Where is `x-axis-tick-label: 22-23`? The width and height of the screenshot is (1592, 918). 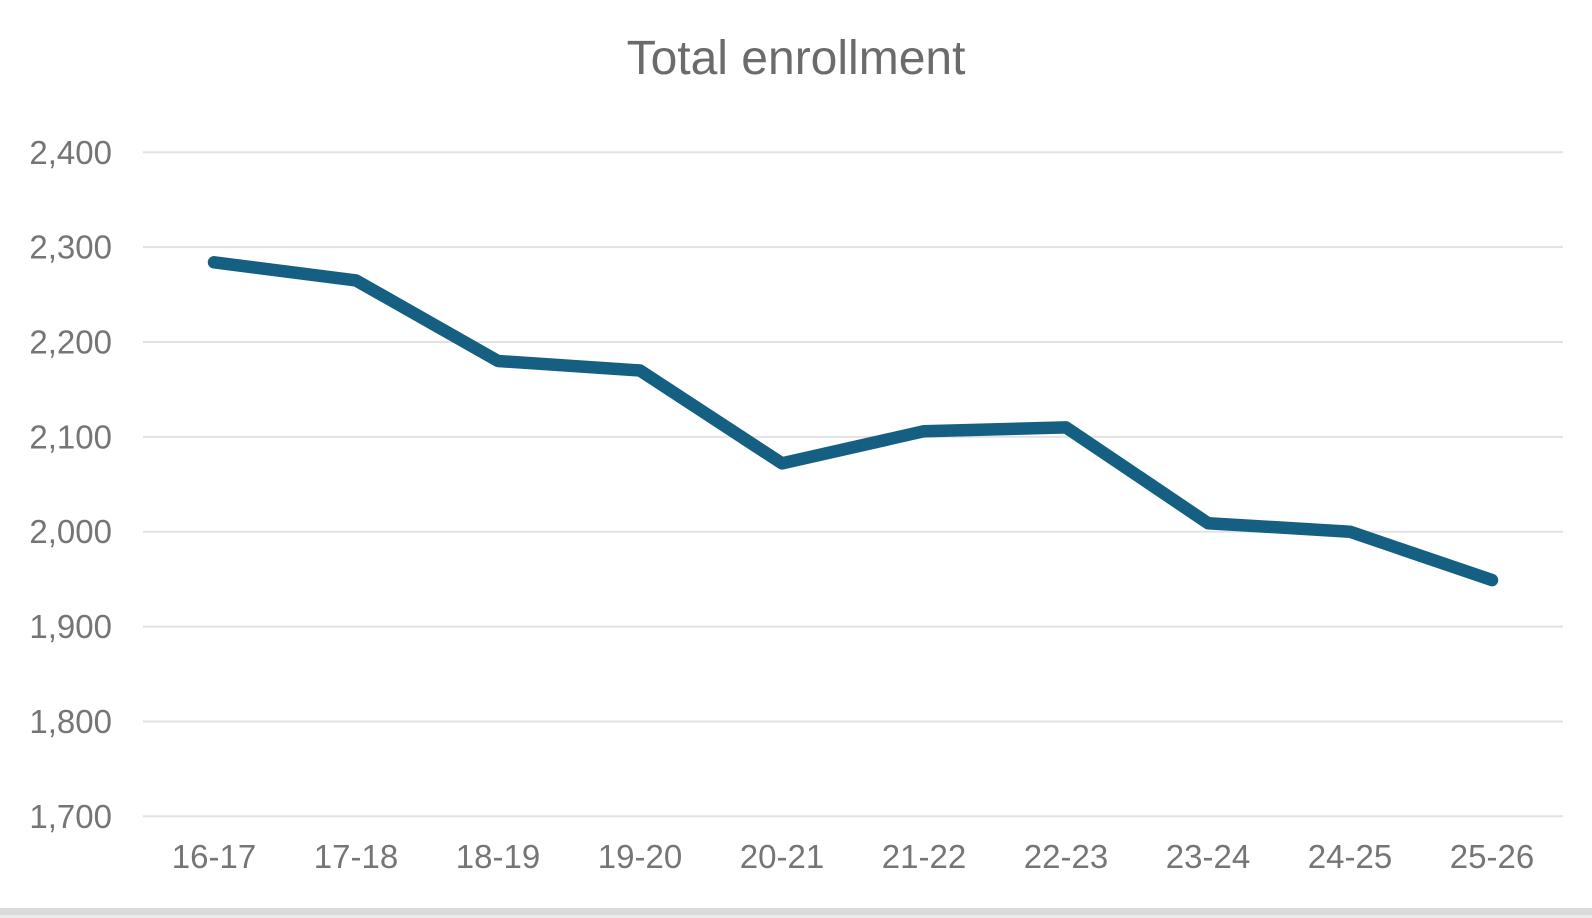 x-axis-tick-label: 22-23 is located at coordinates (1066, 856).